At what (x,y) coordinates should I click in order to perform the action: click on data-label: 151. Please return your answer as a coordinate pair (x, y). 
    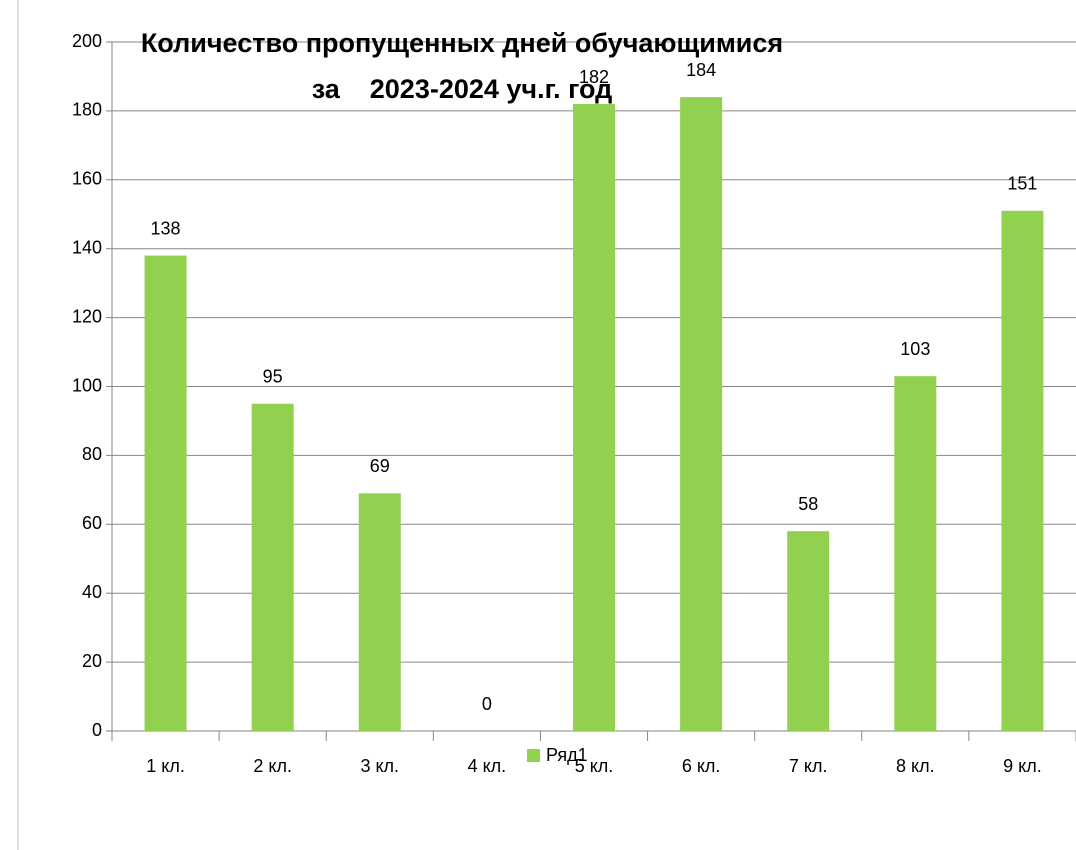
    Looking at the image, I should click on (1022, 184).